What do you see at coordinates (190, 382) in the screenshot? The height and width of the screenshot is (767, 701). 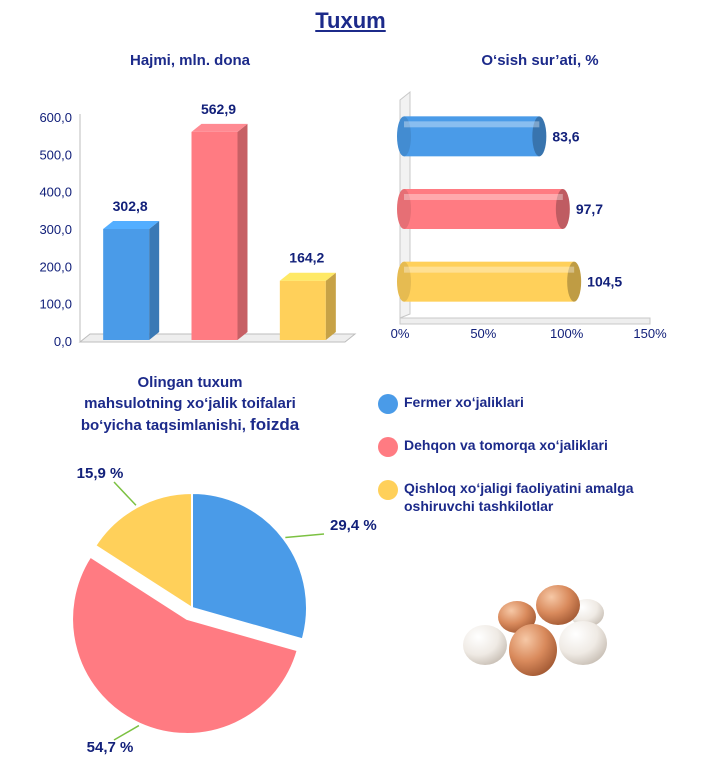 I see `pie-title-line-1: Olingan tuxum` at bounding box center [190, 382].